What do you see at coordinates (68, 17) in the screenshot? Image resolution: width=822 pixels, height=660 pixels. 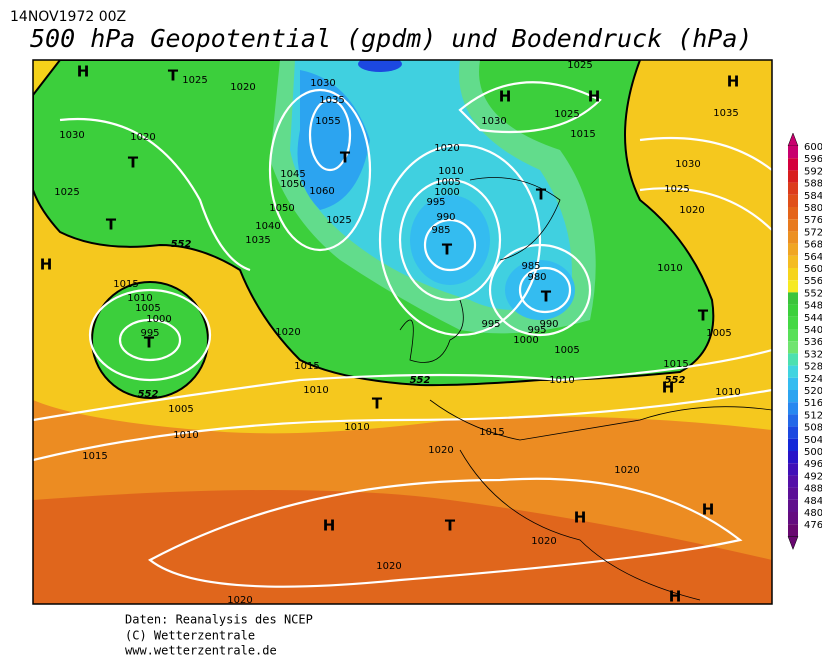 I see `date: 14NOV1972 00Z` at bounding box center [68, 17].